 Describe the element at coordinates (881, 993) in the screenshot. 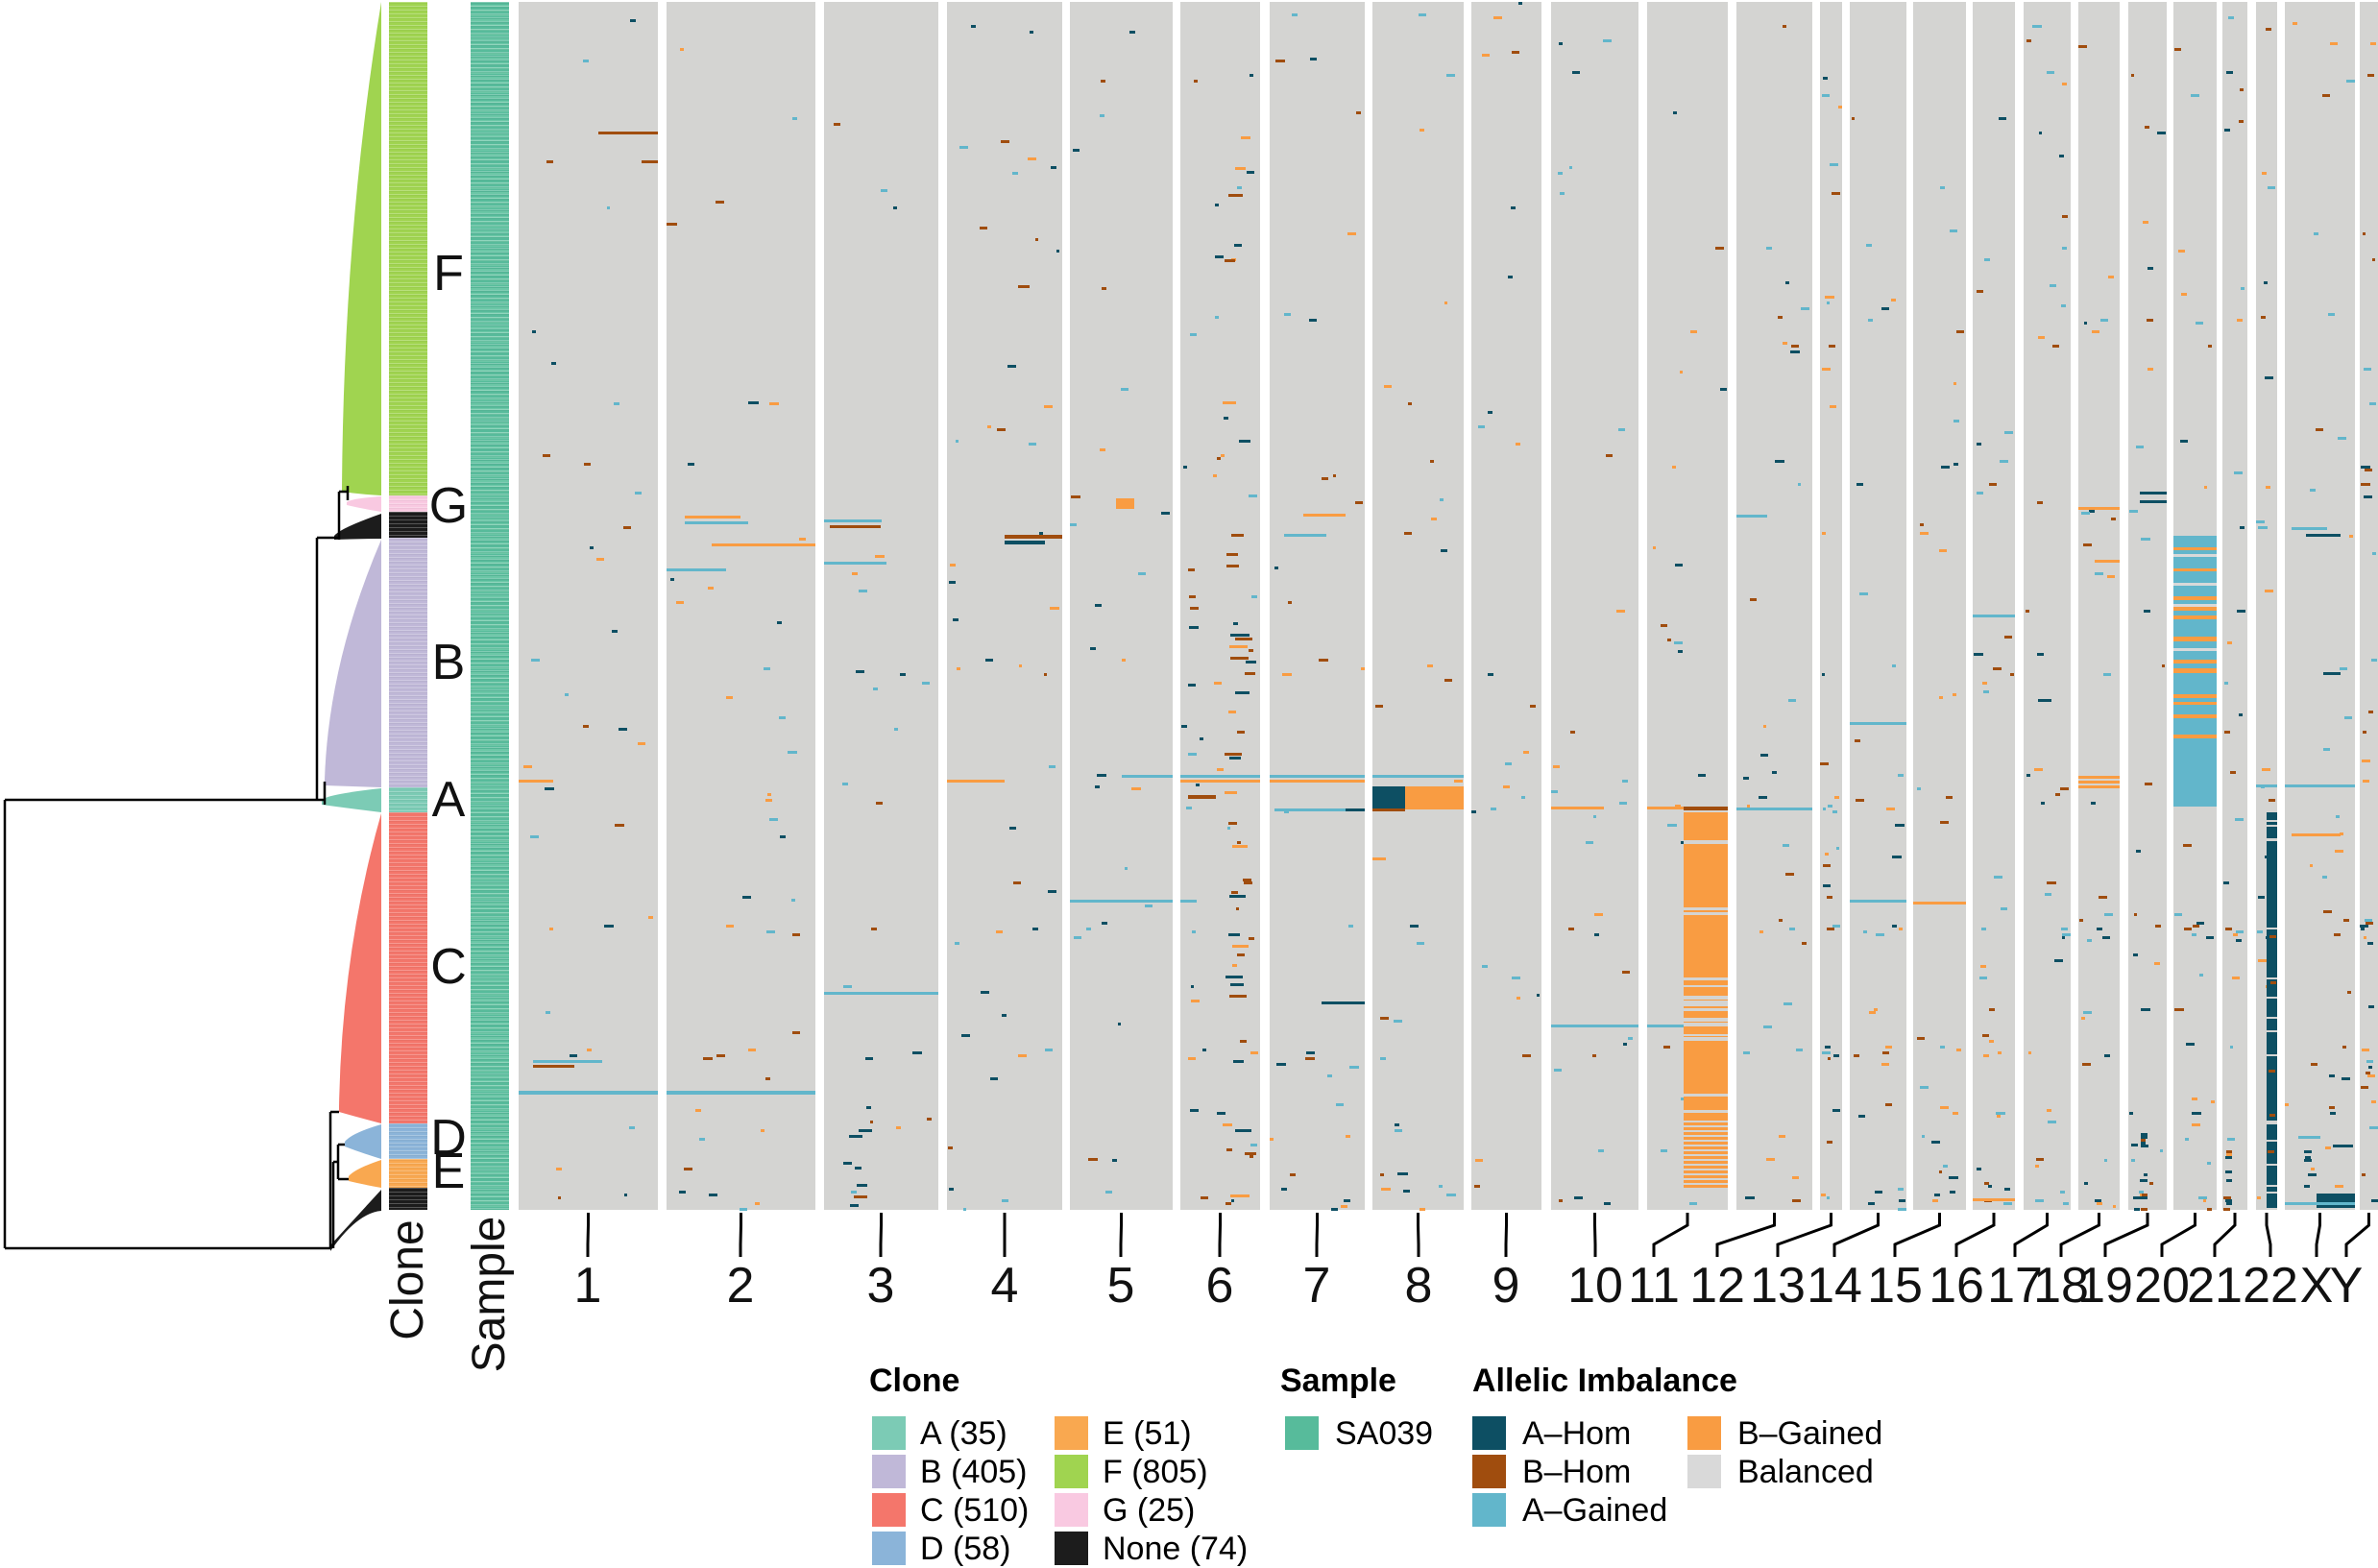

I see `event-line-3-AG` at that location.